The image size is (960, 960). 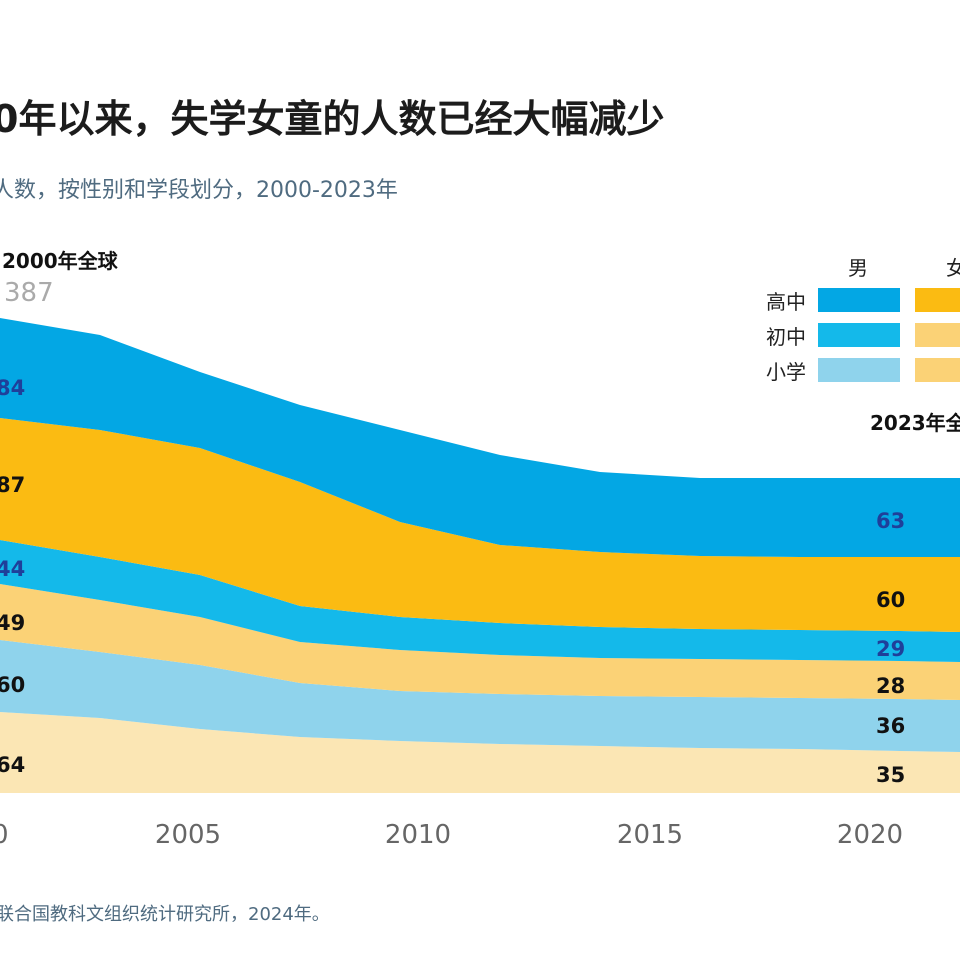 What do you see at coordinates (650, 835) in the screenshot?
I see `x-tick-2015: 2015` at bounding box center [650, 835].